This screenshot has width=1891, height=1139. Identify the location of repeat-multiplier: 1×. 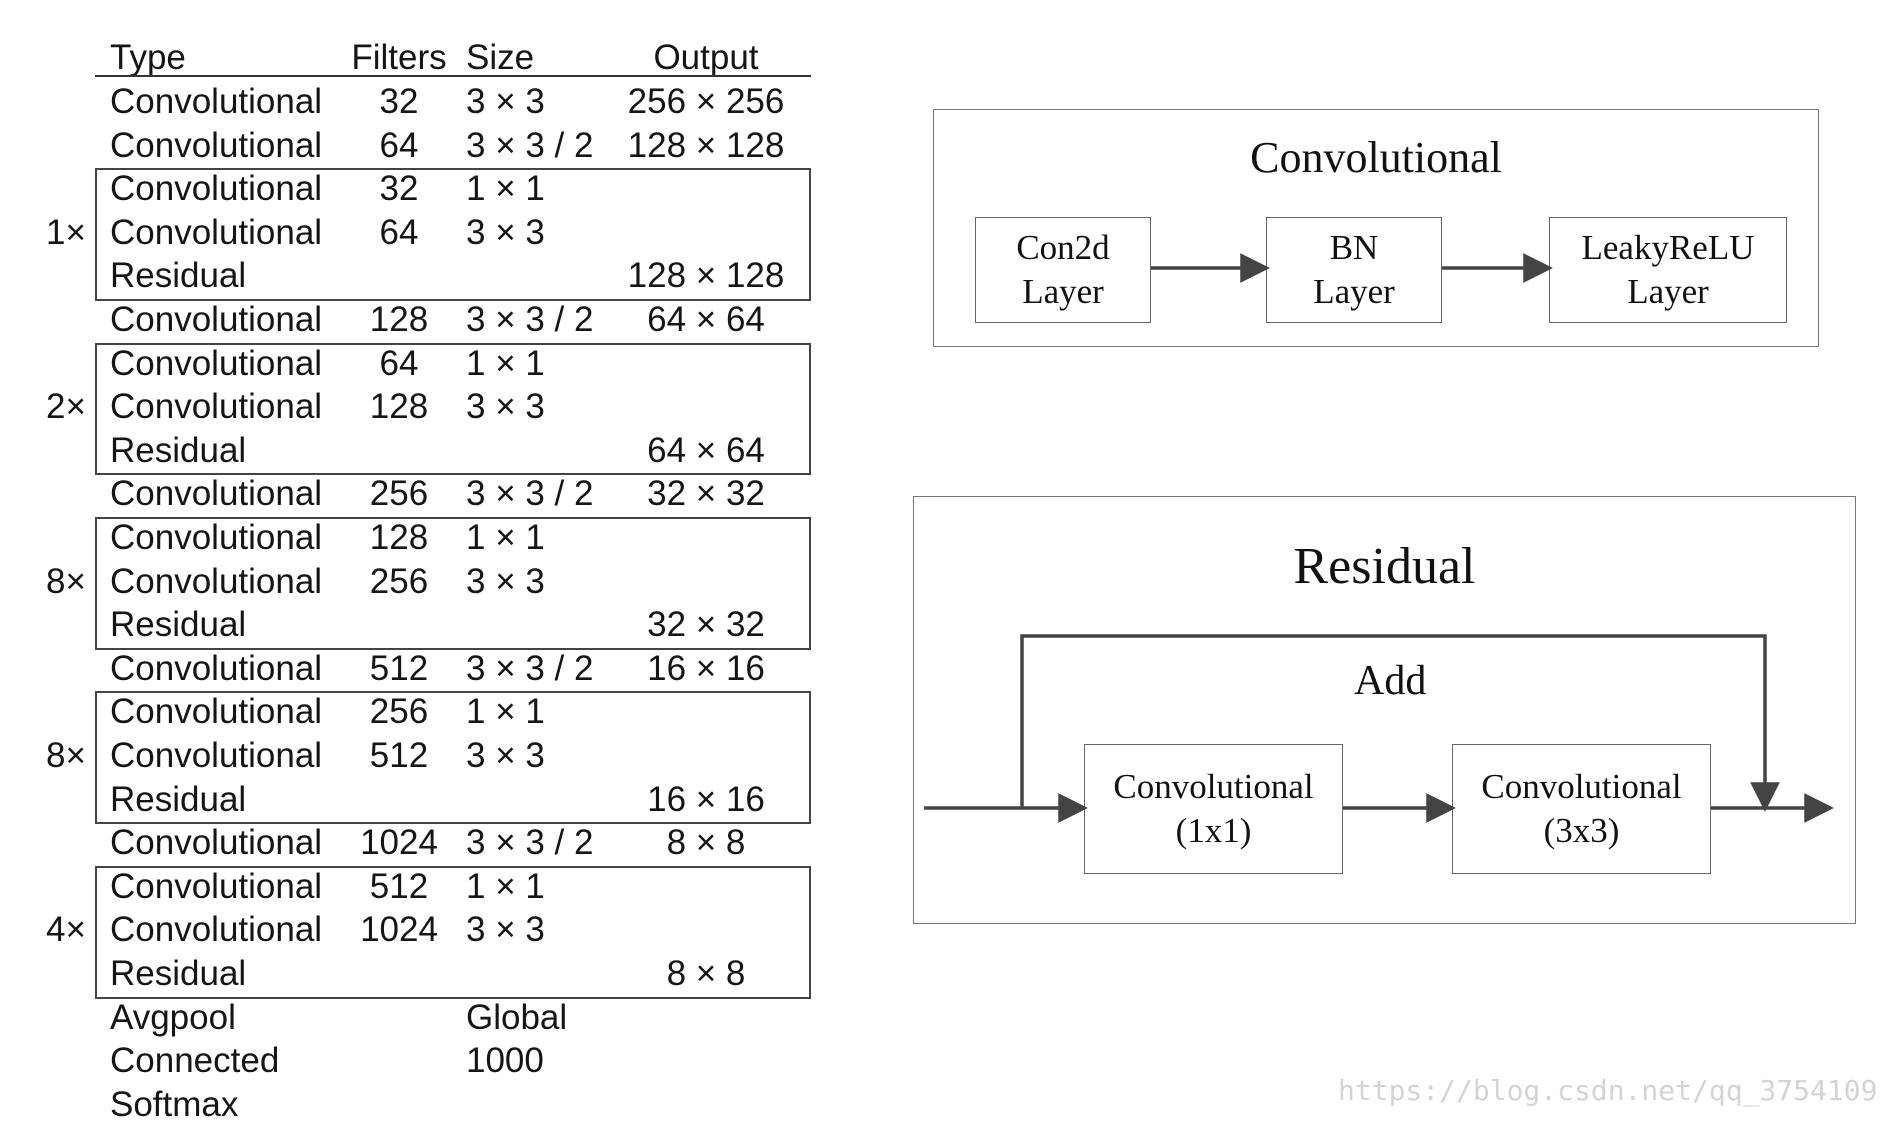
(66, 232).